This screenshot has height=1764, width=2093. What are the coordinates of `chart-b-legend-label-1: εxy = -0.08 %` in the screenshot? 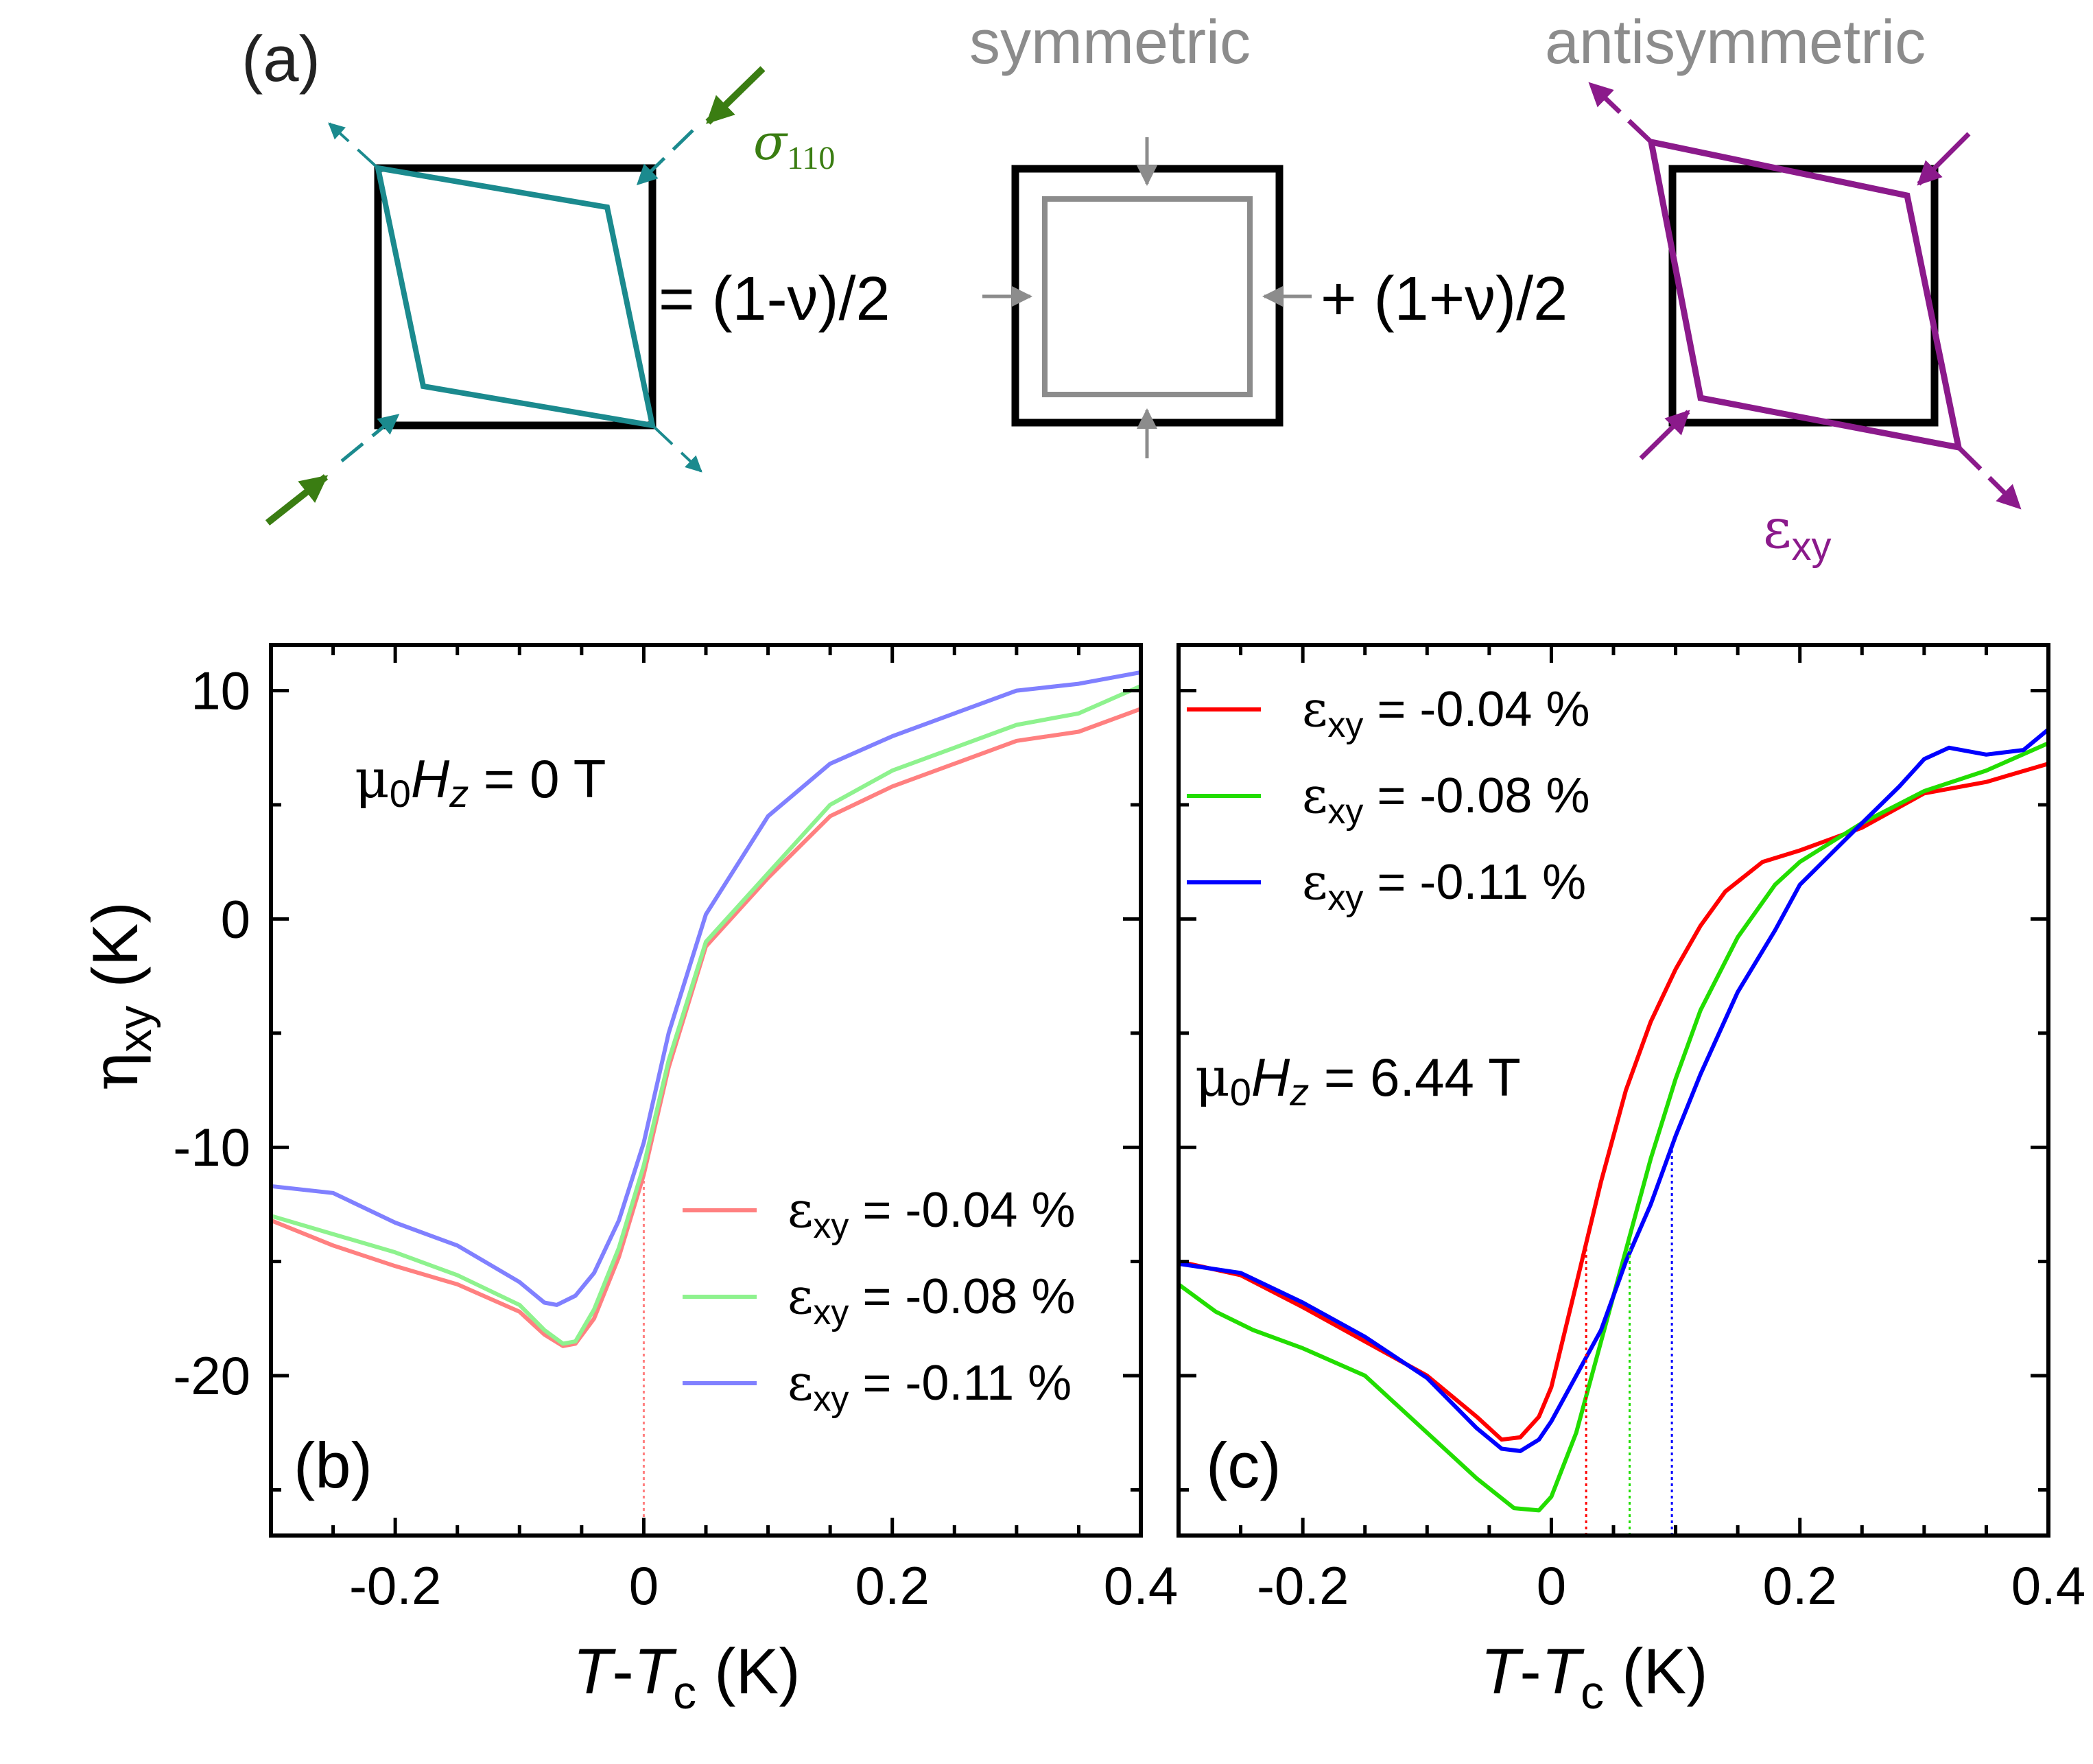 It's located at (932, 1299).